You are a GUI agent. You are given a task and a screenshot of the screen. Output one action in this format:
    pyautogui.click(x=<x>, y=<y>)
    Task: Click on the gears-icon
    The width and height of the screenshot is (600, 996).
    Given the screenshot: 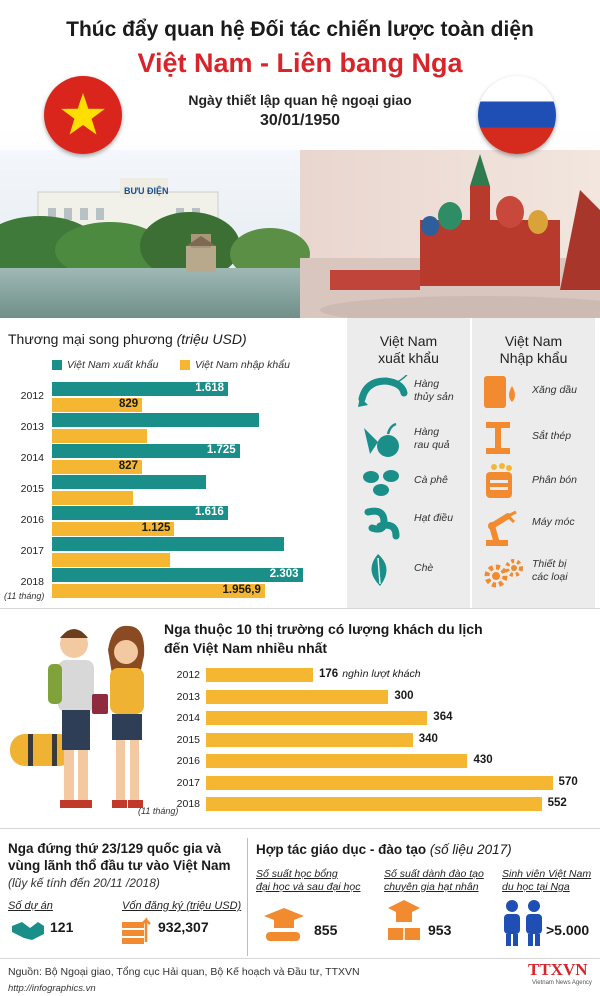 What is the action you would take?
    pyautogui.click(x=503, y=573)
    